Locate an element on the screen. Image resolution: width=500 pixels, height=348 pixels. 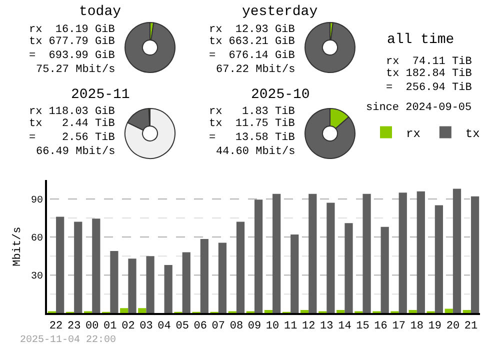
text: = 13.58 TiB is located at coordinates (252, 138).